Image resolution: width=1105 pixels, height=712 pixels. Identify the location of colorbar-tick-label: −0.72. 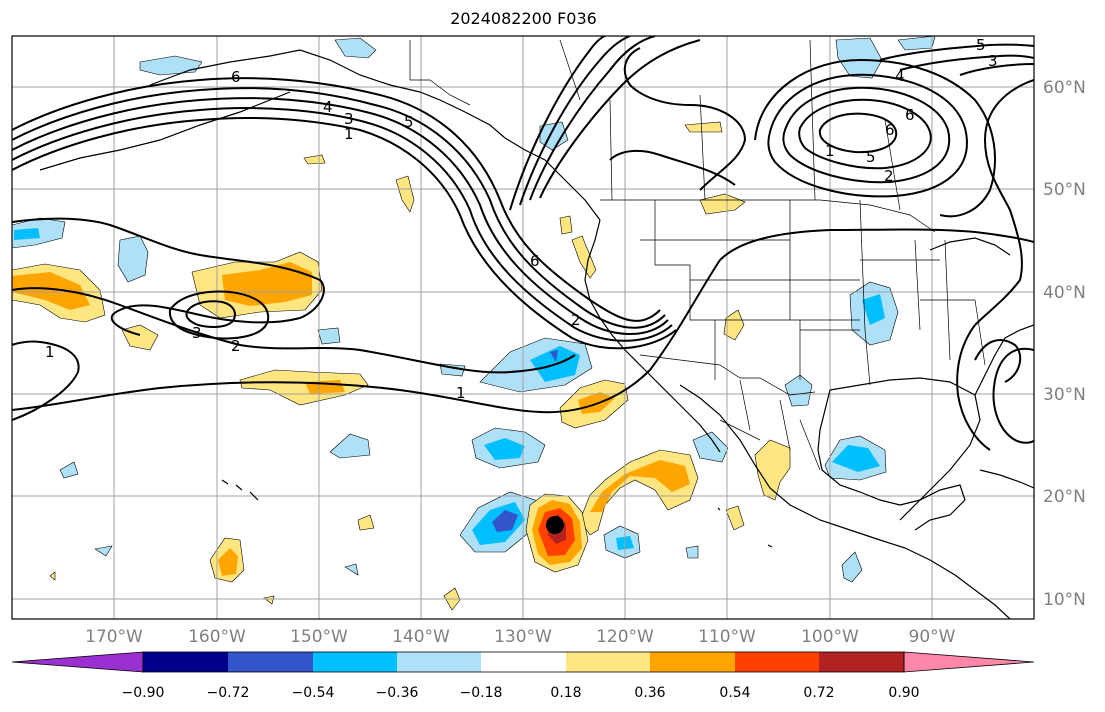
(228, 693).